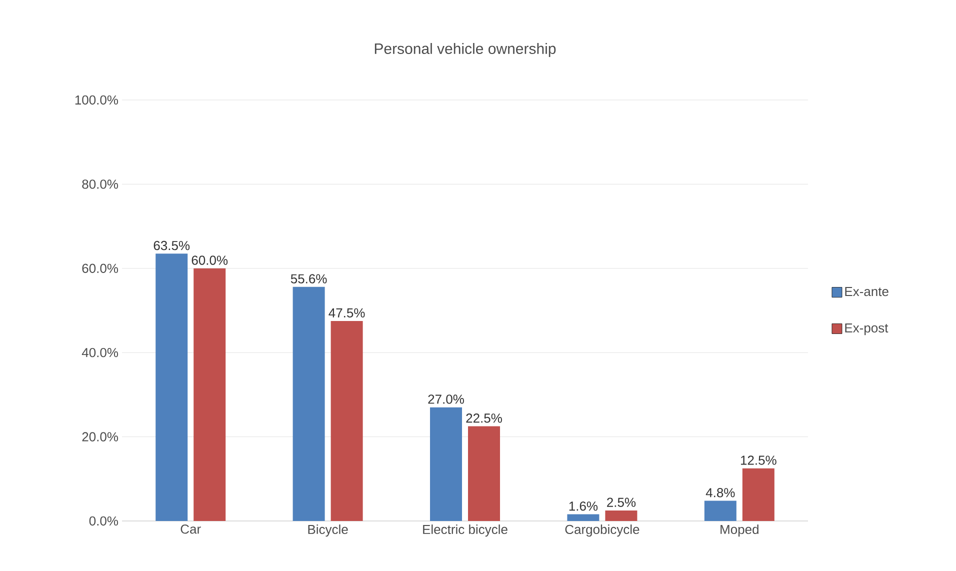 The width and height of the screenshot is (956, 571). I want to click on data-label: 12.5%, so click(758, 460).